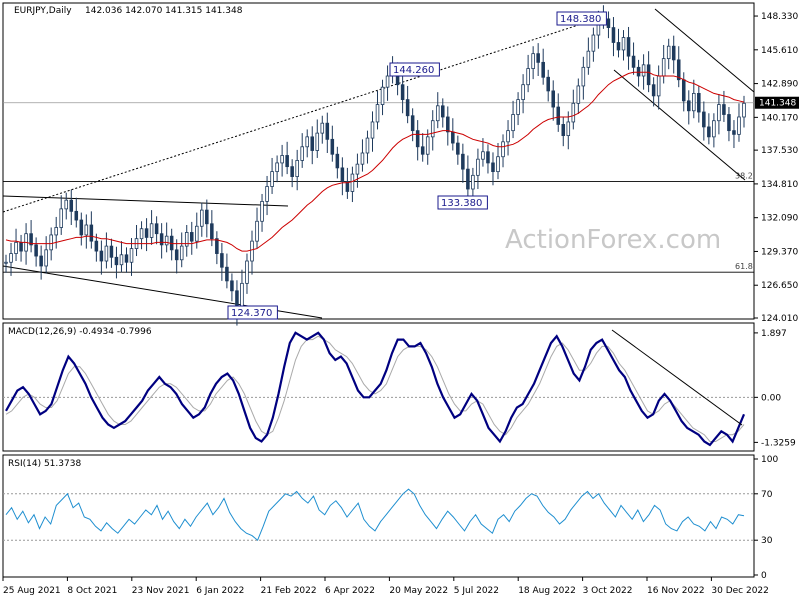 The height and width of the screenshot is (600, 800). What do you see at coordinates (779, 319) in the screenshot?
I see `price-tick-label: 124.010` at bounding box center [779, 319].